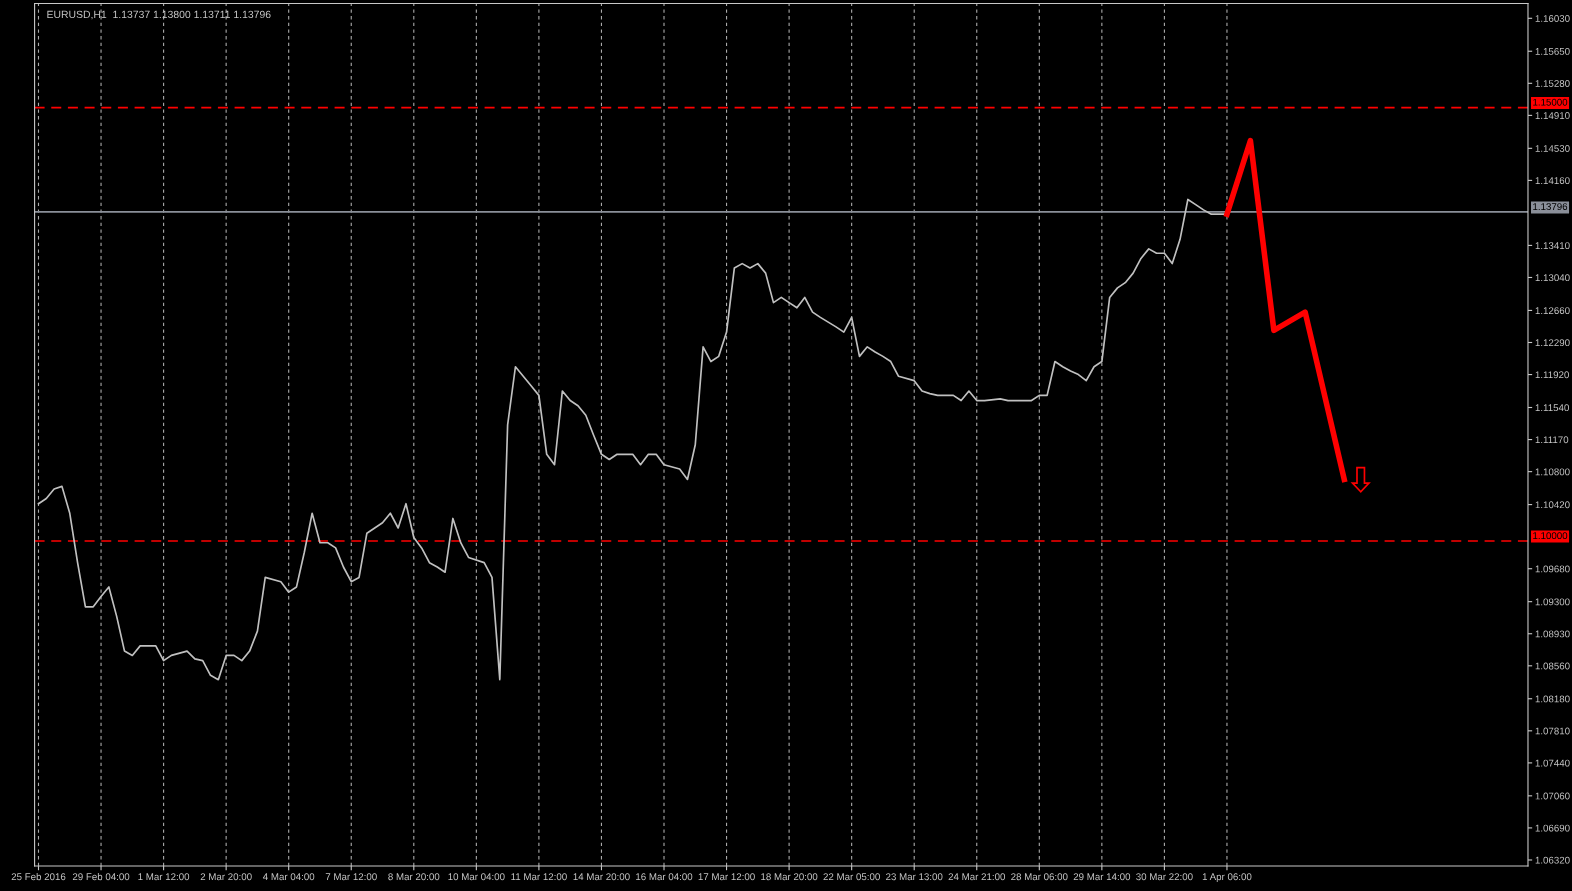 This screenshot has width=1572, height=891. I want to click on y-tick-label: 1.13410, so click(1552, 246).